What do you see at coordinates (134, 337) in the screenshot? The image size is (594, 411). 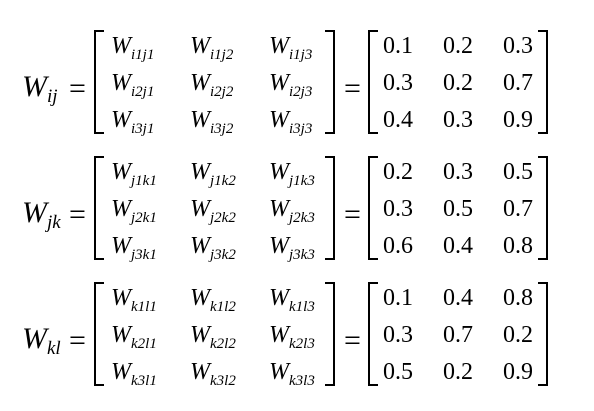 I see `matrix-symbol-cell: Wk2l1` at bounding box center [134, 337].